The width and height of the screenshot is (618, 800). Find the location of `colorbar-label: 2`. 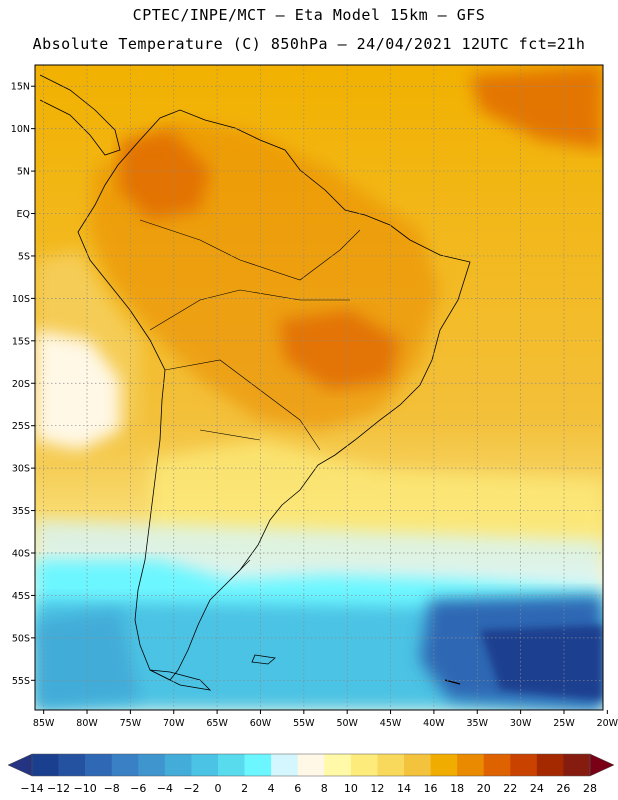

colorbar-label: 2 is located at coordinates (244, 788).